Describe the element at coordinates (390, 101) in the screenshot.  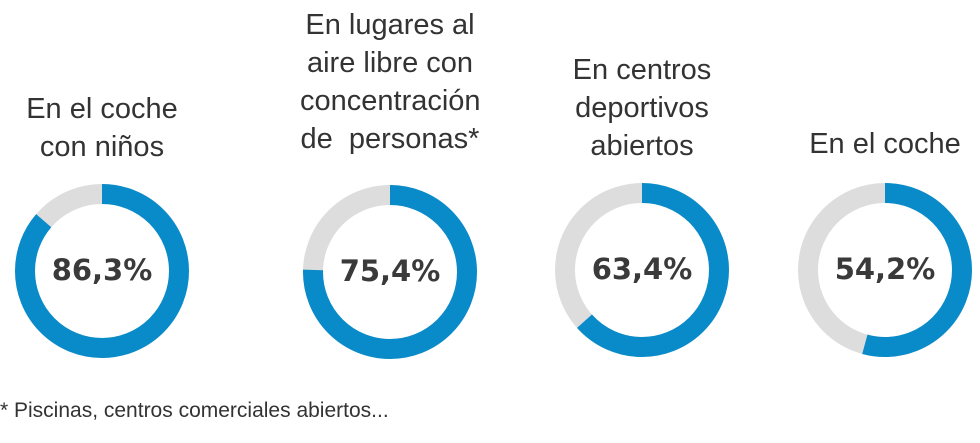
I see `label-line: concentración` at that location.